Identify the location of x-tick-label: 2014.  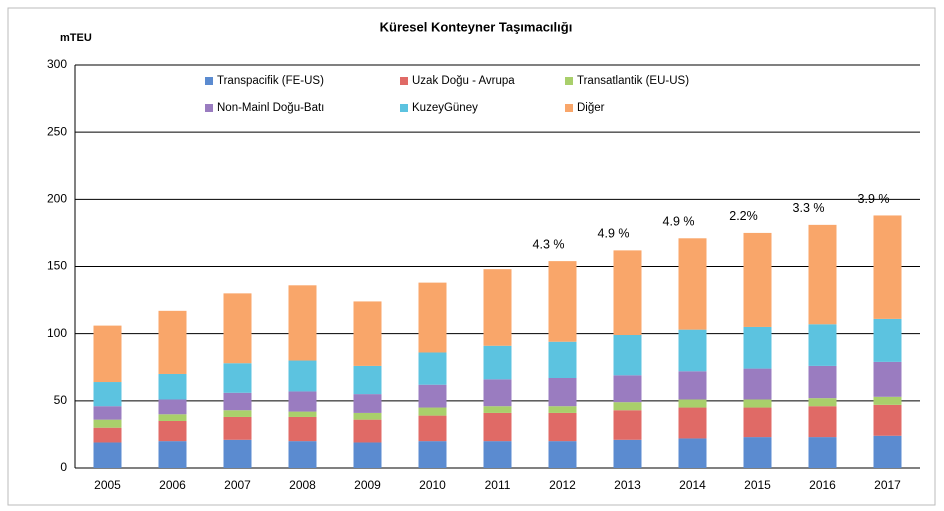
(692, 485).